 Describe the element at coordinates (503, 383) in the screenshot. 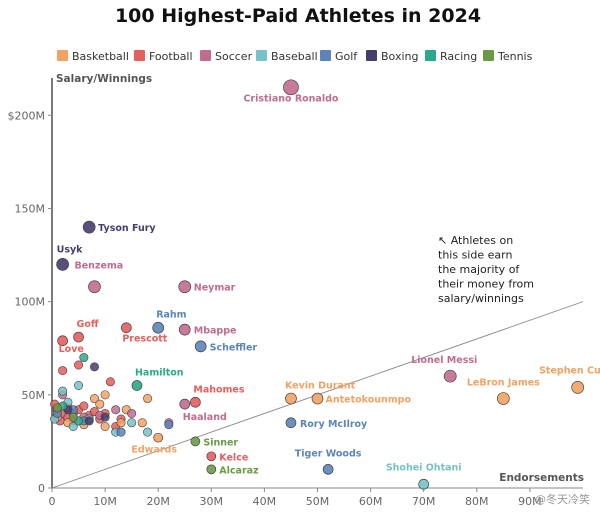

I see `label-lebron-james: LeBron James` at that location.